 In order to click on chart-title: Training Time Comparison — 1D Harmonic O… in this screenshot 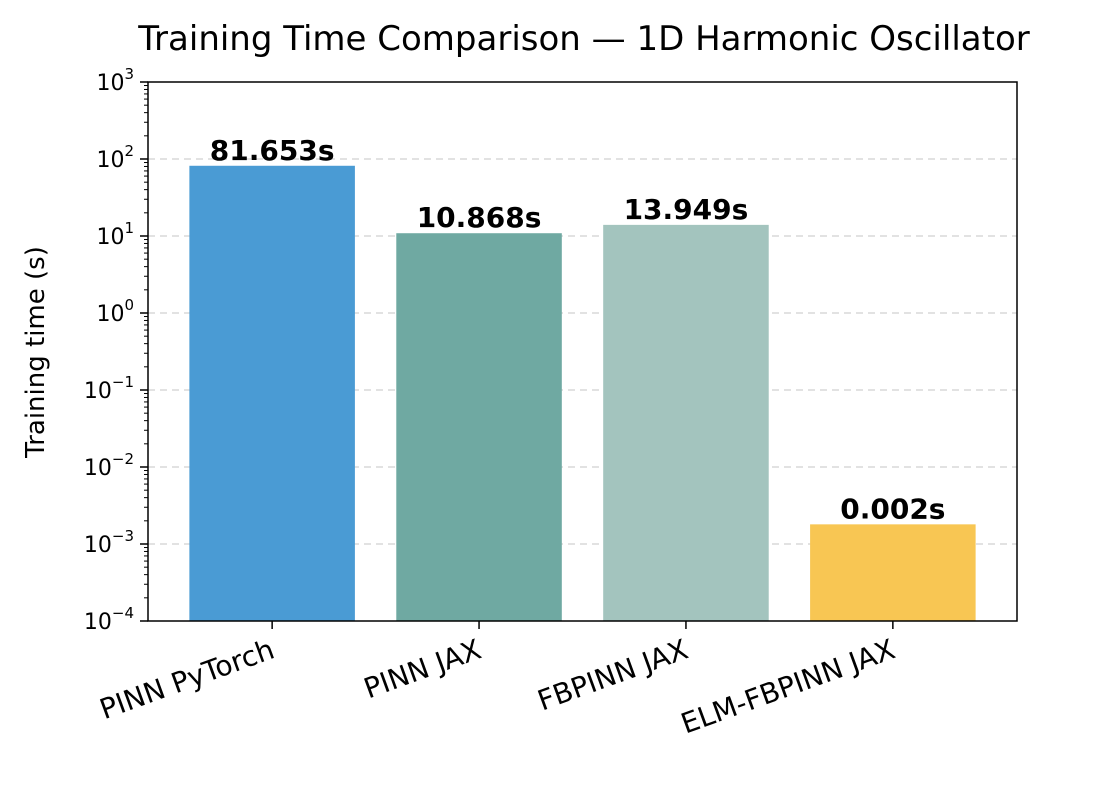, I will do `click(583, 39)`.